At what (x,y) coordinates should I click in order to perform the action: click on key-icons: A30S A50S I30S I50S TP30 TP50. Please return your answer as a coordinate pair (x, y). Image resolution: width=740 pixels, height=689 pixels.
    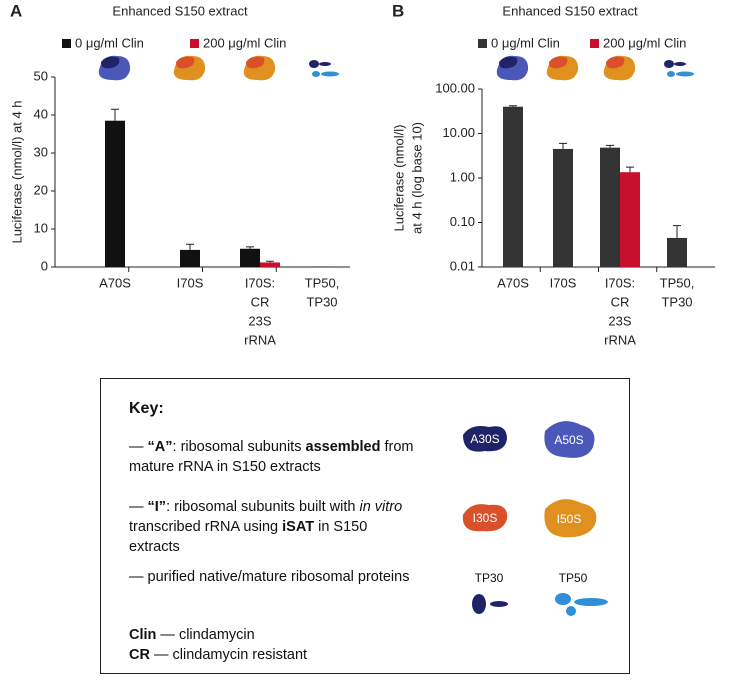
    Looking at the image, I should click on (535, 518).